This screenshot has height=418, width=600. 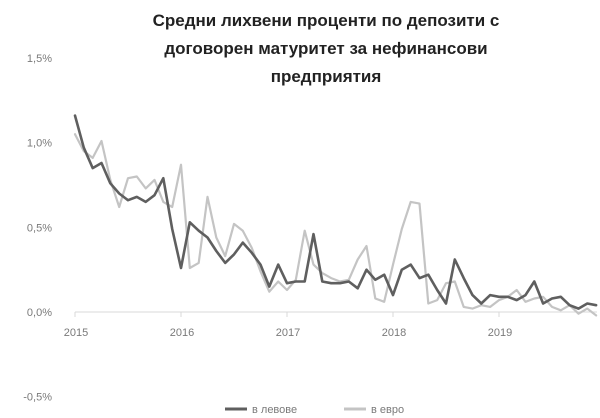 I want to click on legend: в левове в евро, so click(x=314, y=410).